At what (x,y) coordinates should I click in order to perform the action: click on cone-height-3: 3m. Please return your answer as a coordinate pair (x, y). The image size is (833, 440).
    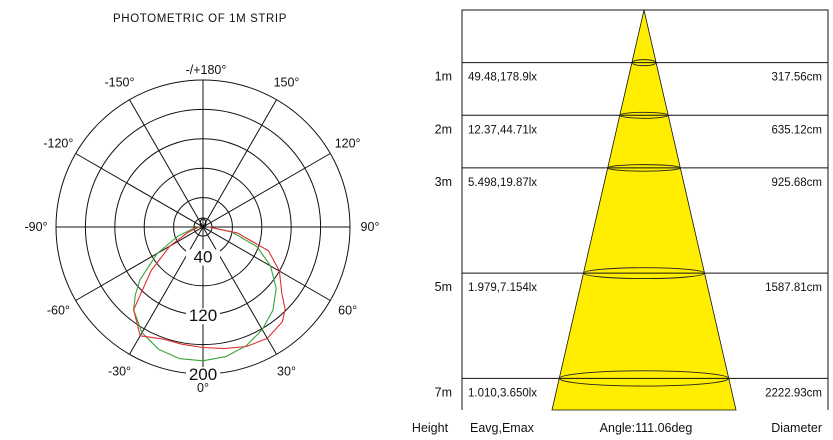
    Looking at the image, I should click on (443, 182).